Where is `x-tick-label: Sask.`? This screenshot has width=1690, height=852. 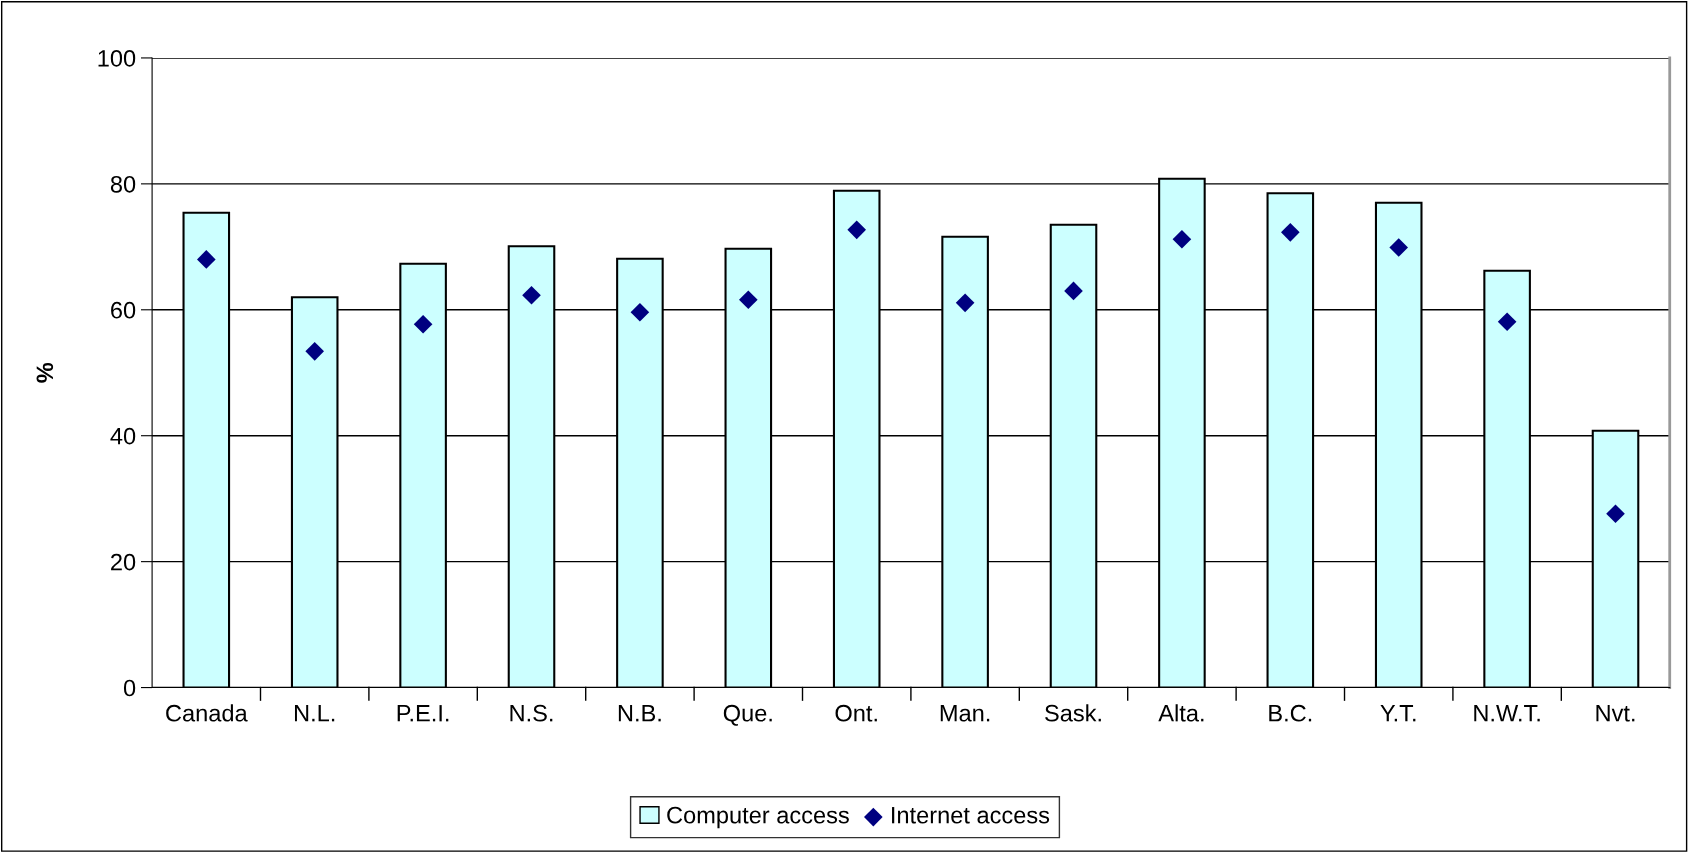 x-tick-label: Sask. is located at coordinates (1073, 713).